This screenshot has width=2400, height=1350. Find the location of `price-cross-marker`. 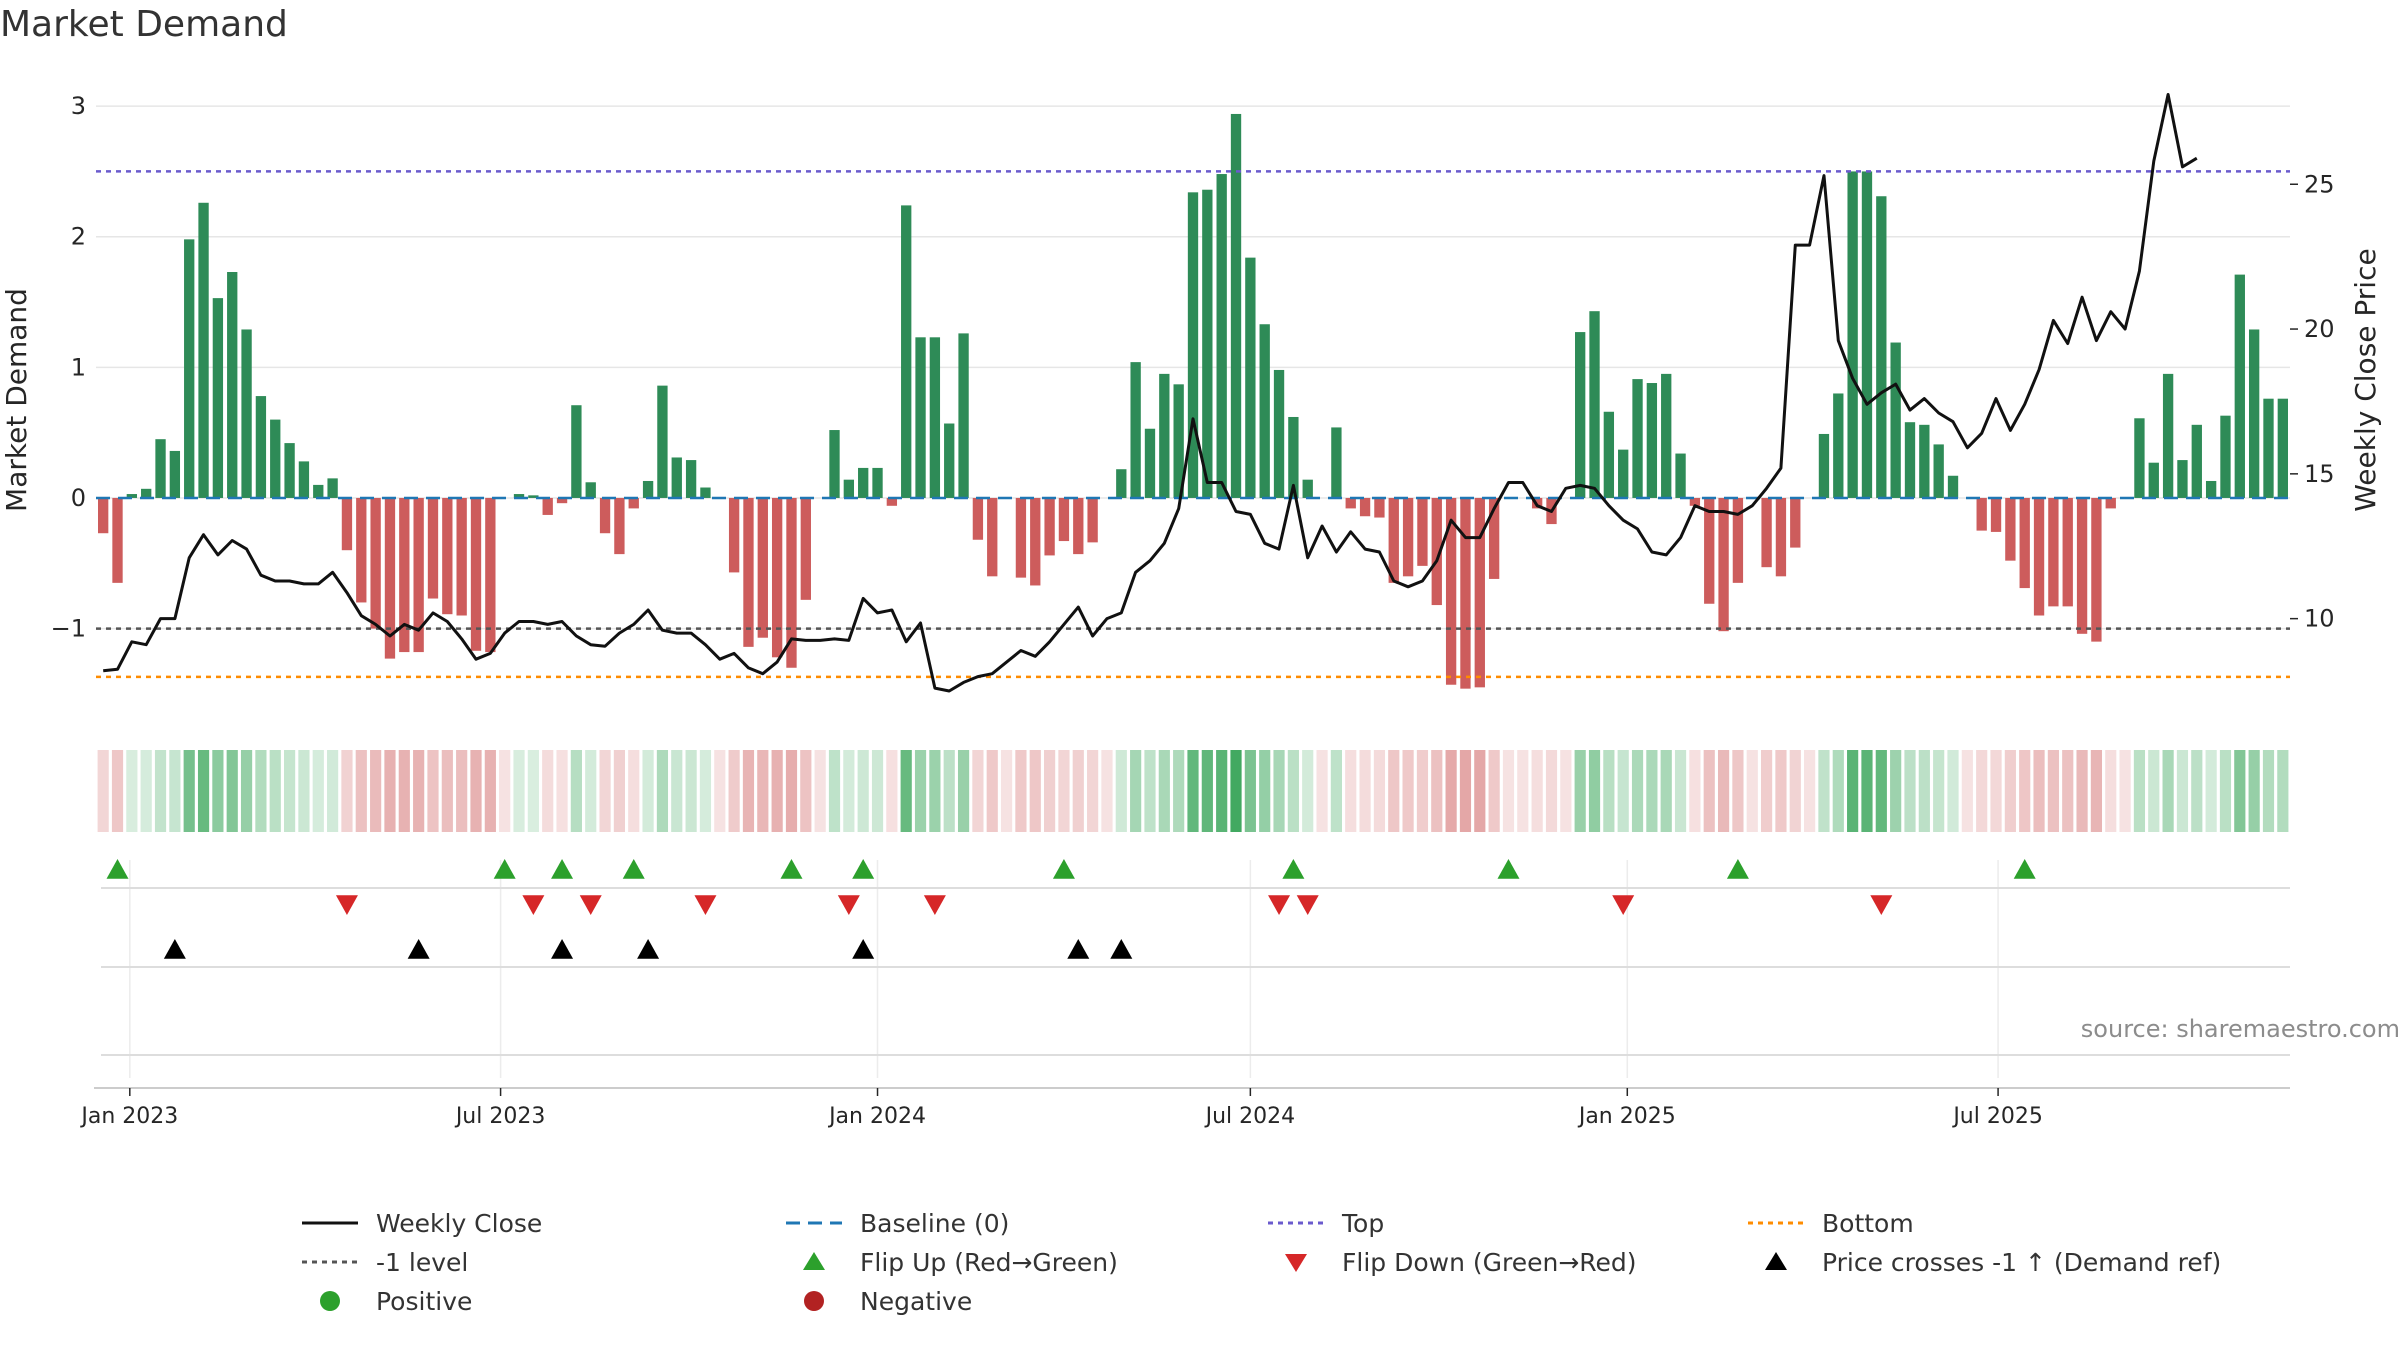

price-cross-marker is located at coordinates (1078, 949).